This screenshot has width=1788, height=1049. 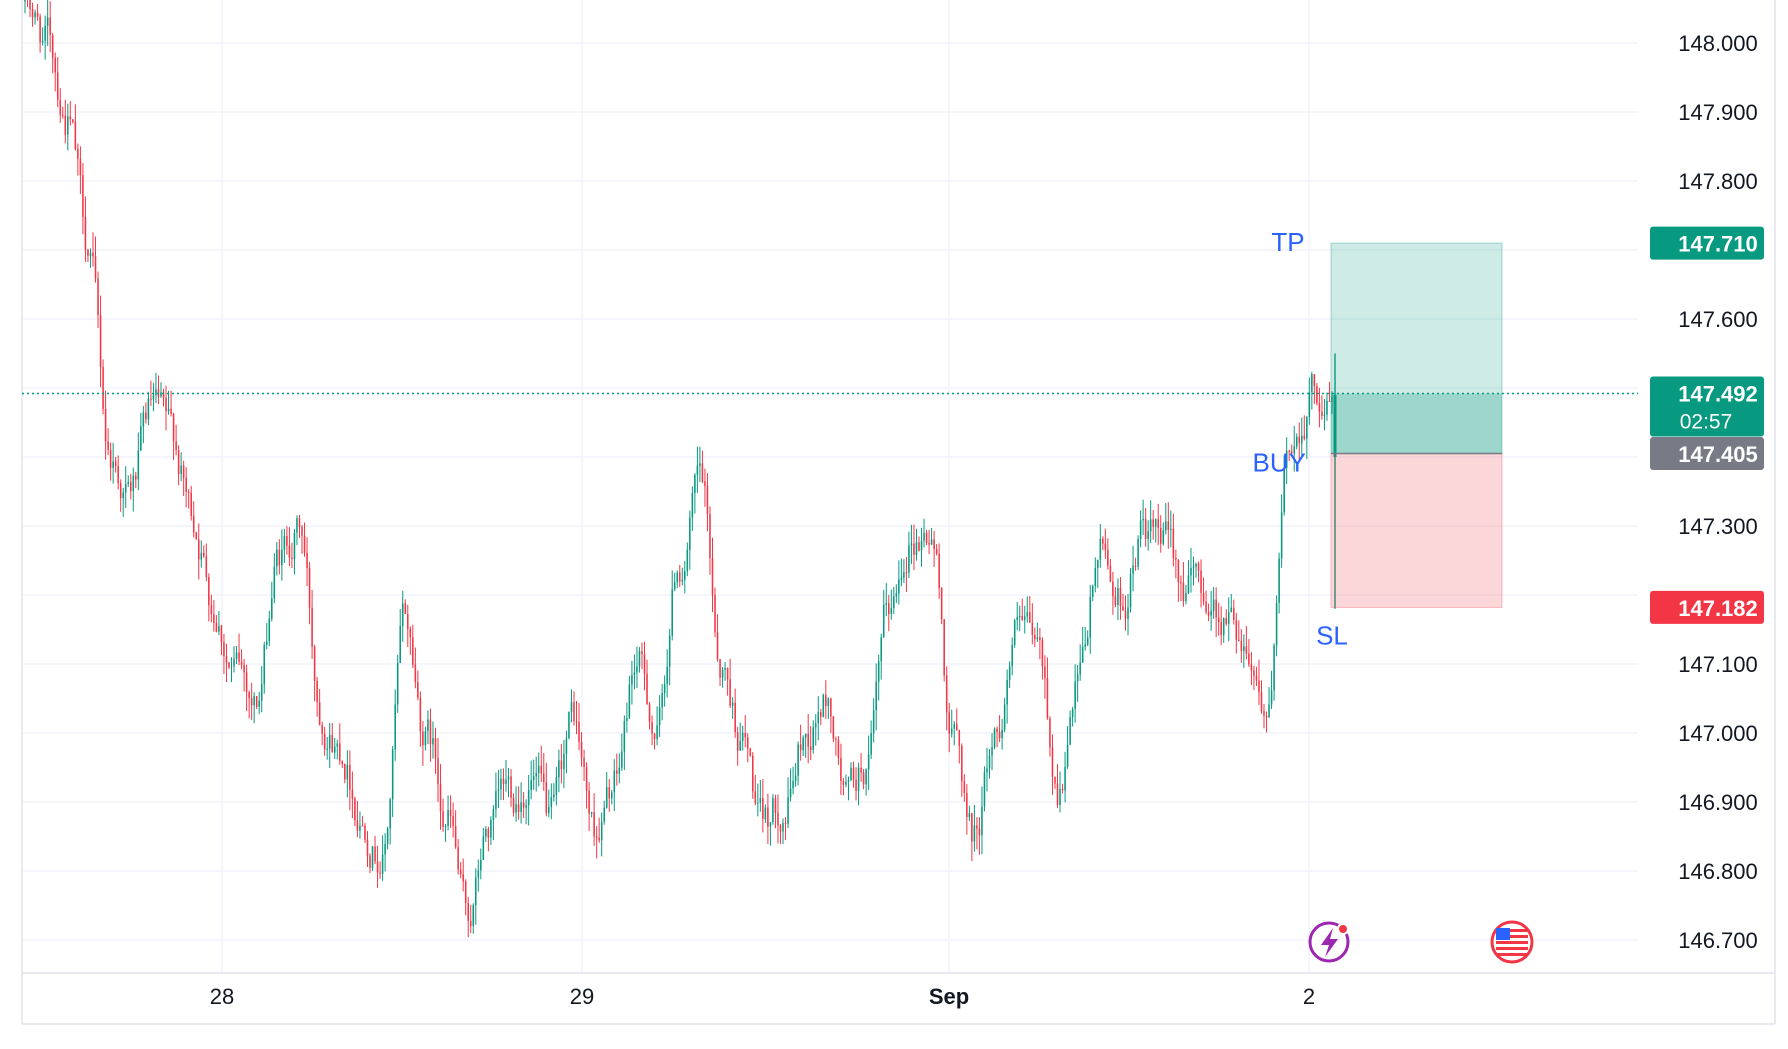 I want to click on loss-zone, so click(x=1416, y=530).